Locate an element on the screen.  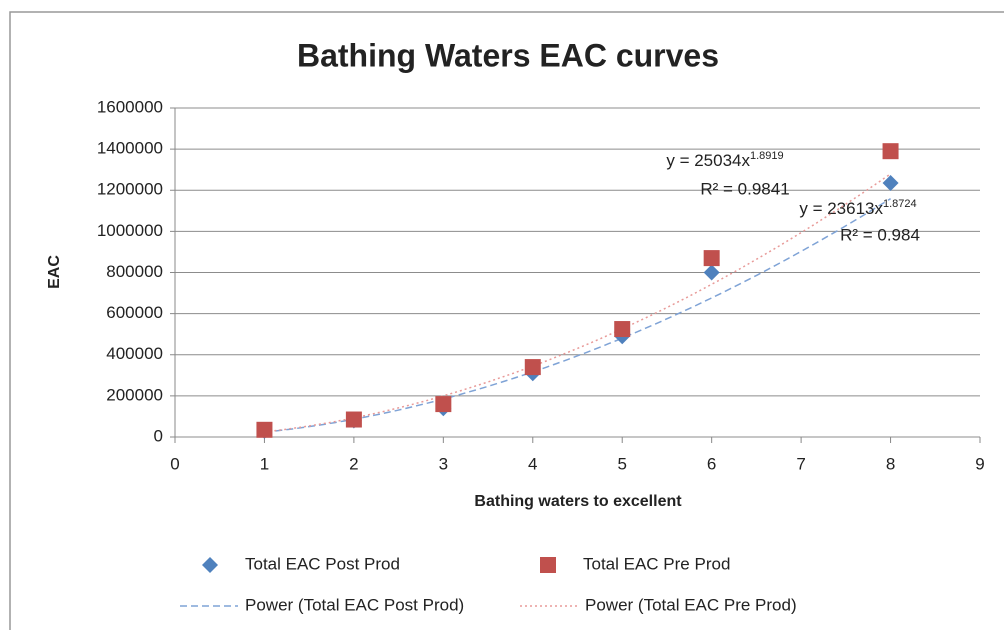
x-tick-label: 3 is located at coordinates (443, 463).